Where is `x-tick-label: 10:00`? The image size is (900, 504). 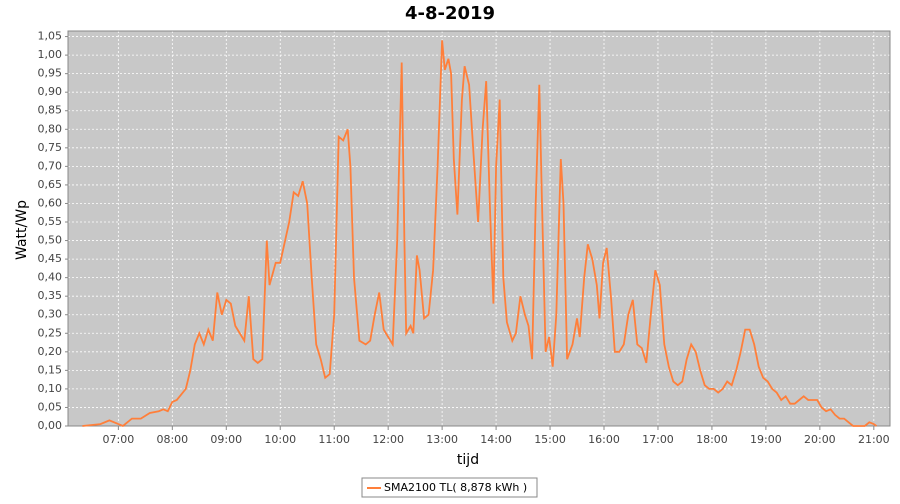 x-tick-label: 10:00 is located at coordinates (280, 439).